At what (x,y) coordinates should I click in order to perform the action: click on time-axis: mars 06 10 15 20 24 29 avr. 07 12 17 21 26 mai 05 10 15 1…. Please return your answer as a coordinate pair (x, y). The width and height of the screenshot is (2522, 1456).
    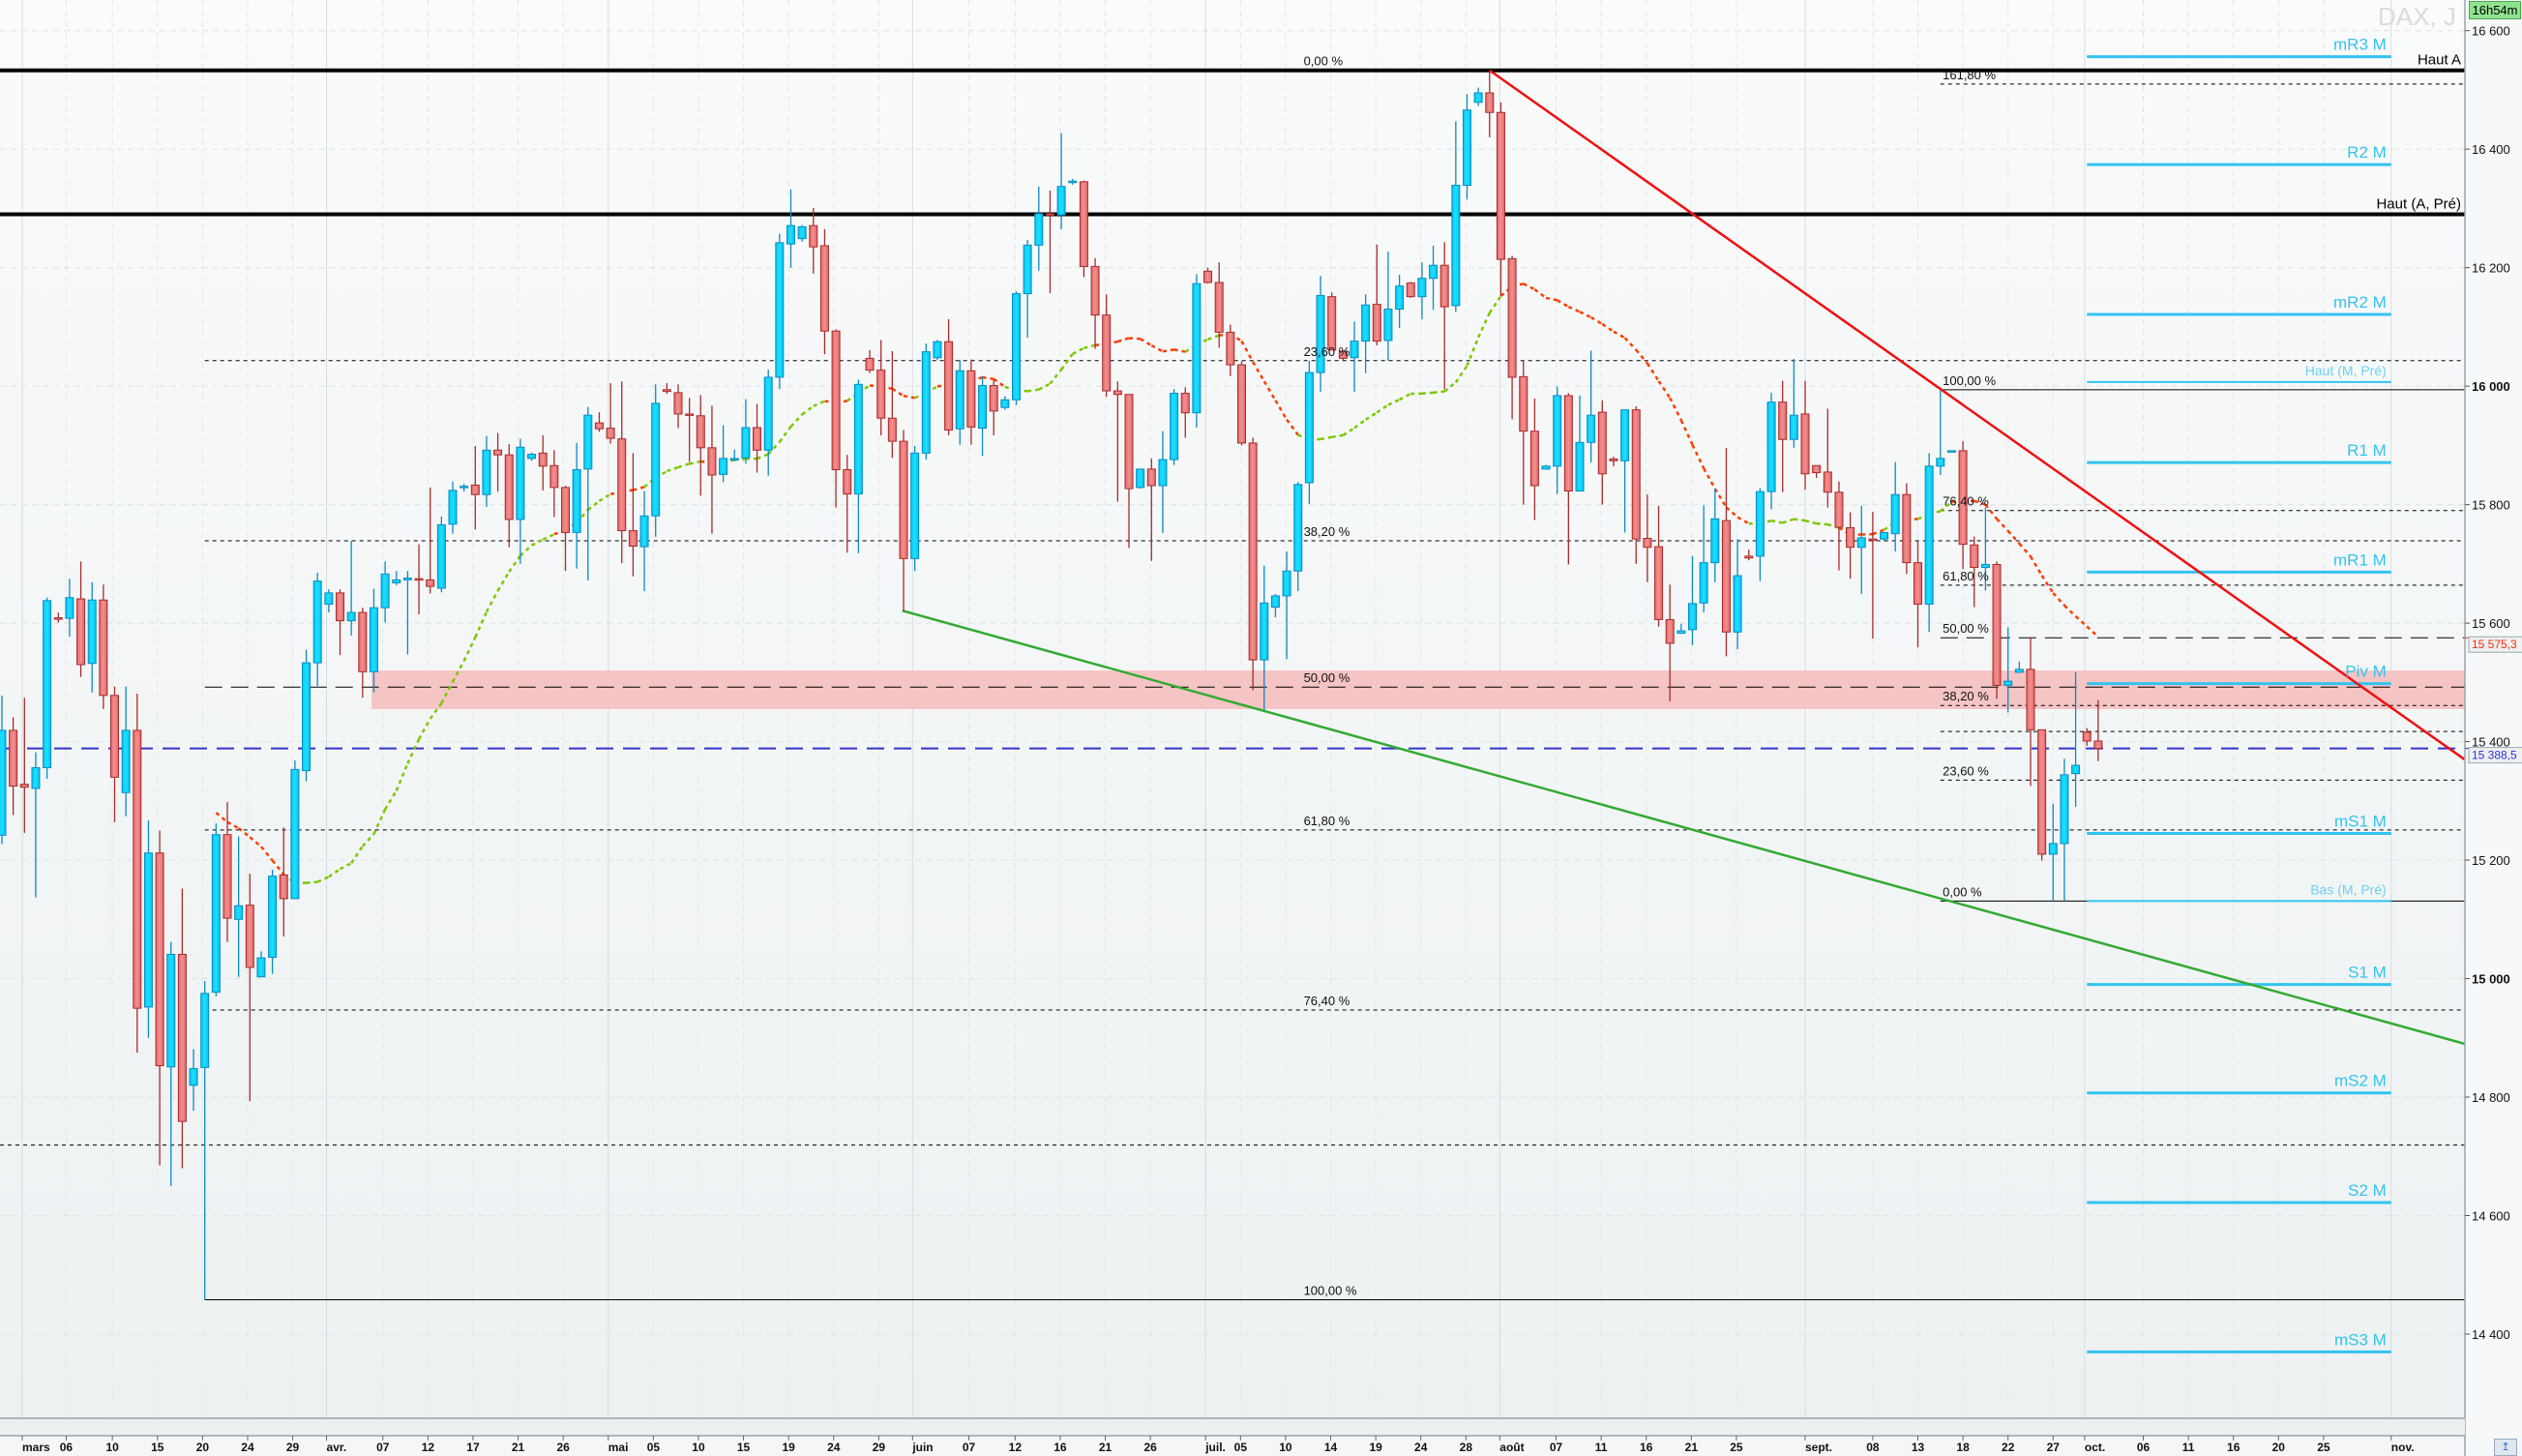
    Looking at the image, I should click on (1233, 1435).